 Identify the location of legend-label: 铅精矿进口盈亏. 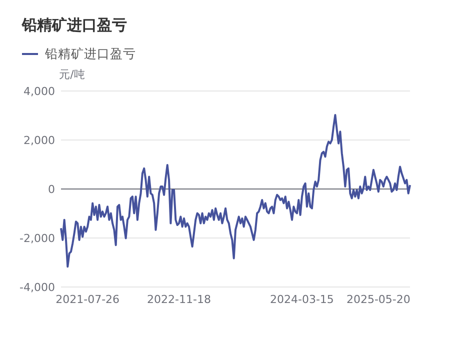
(90, 53).